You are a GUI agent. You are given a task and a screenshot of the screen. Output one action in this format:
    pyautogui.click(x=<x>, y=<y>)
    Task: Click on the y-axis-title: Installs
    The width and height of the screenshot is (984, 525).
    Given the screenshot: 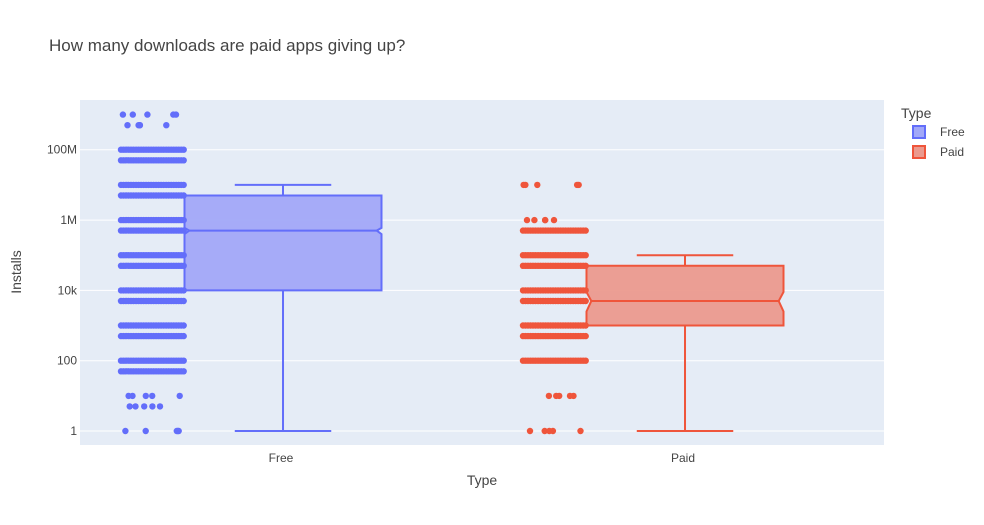 What is the action you would take?
    pyautogui.click(x=16, y=272)
    